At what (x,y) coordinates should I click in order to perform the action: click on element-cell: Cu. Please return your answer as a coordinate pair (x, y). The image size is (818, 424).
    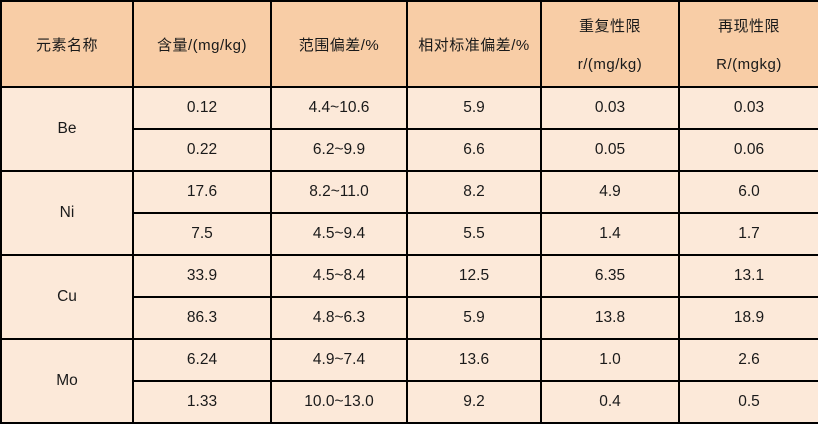
    Looking at the image, I should click on (67, 297).